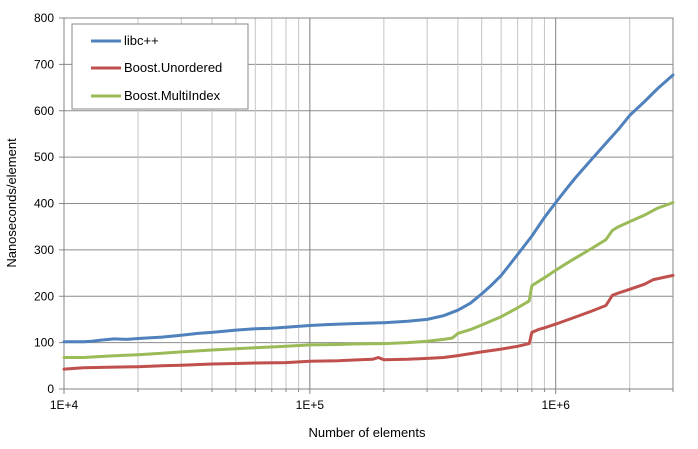  Describe the element at coordinates (44, 64) in the screenshot. I see `y-tick-label: 700` at that location.